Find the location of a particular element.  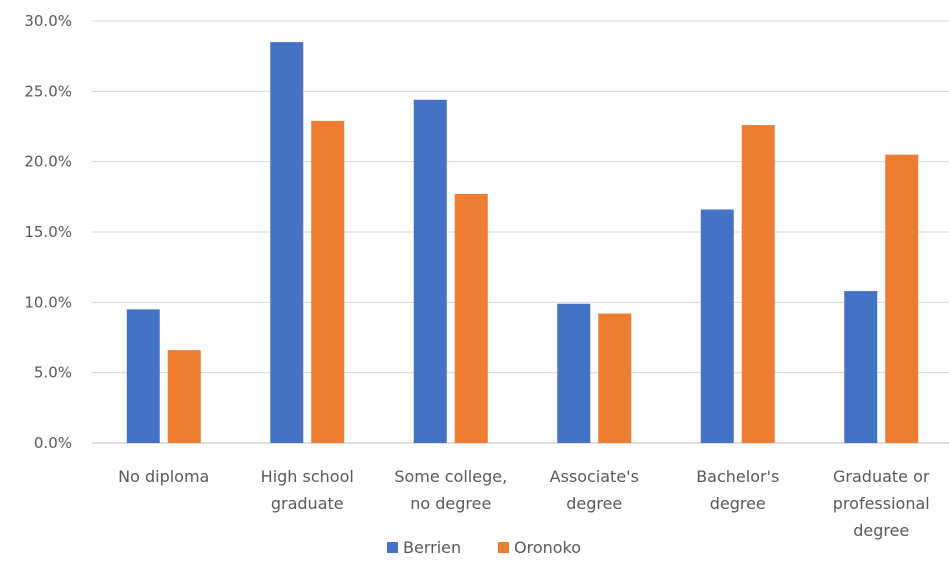

x-category-label: Graduate or professional degree is located at coordinates (881, 503).